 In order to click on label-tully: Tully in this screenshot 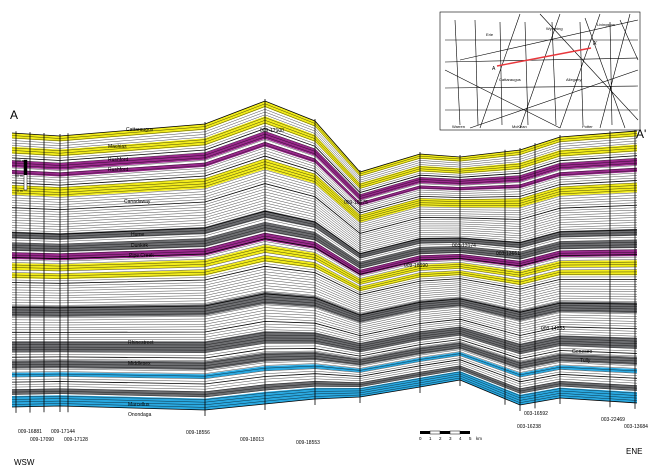, I will do `click(585, 361)`.